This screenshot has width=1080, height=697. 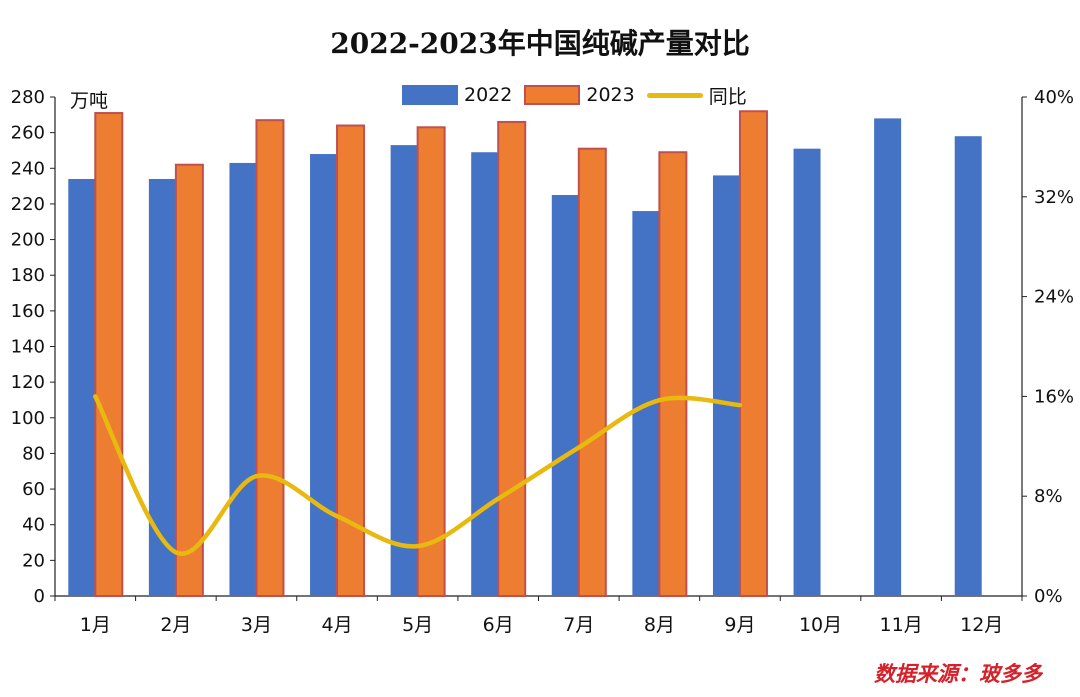 What do you see at coordinates (1054, 297) in the screenshot?
I see `y2-tick-label: 24%` at bounding box center [1054, 297].